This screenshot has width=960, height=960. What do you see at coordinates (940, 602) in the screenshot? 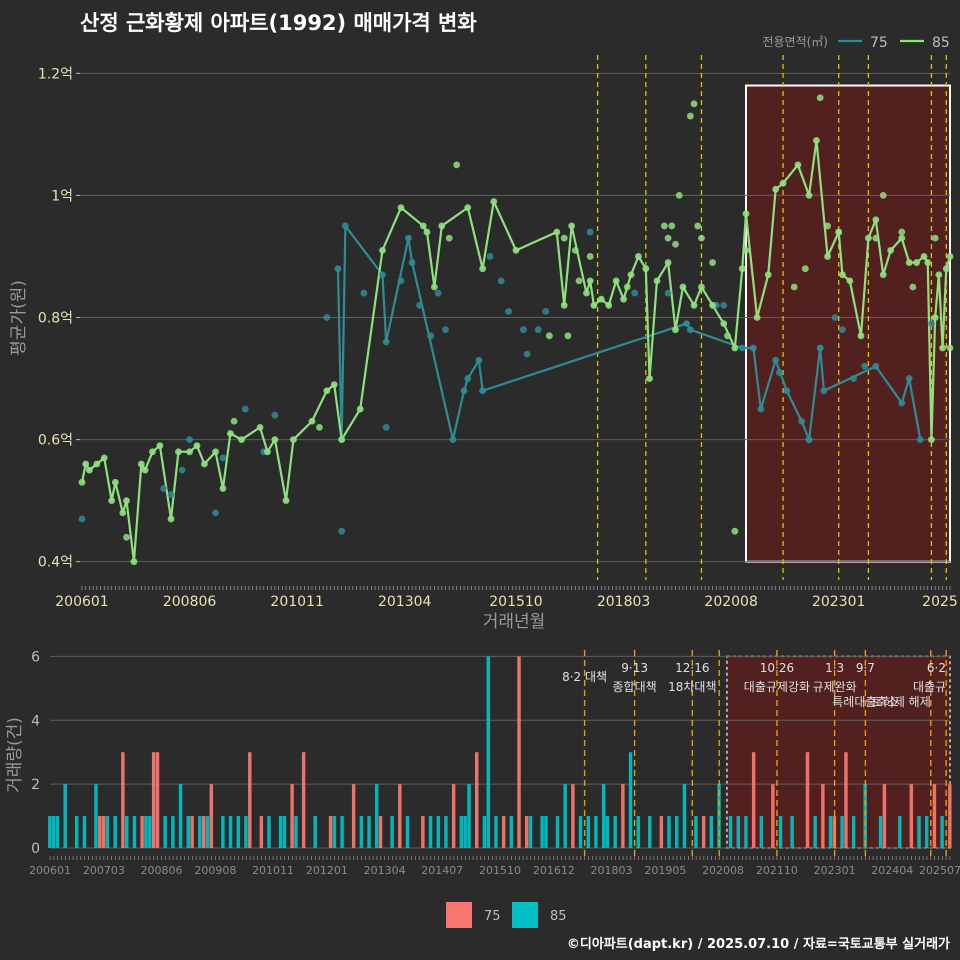
I see `price-x-tick-label: 2025` at bounding box center [940, 602].